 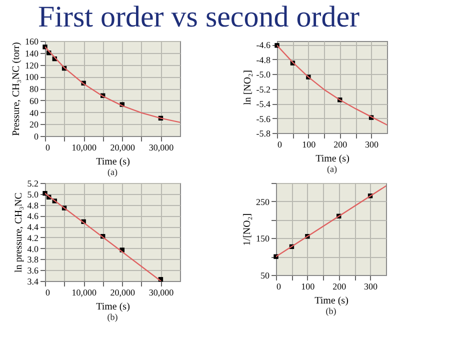 I want to click on y-tick-label: 4.0, so click(x=33, y=249).